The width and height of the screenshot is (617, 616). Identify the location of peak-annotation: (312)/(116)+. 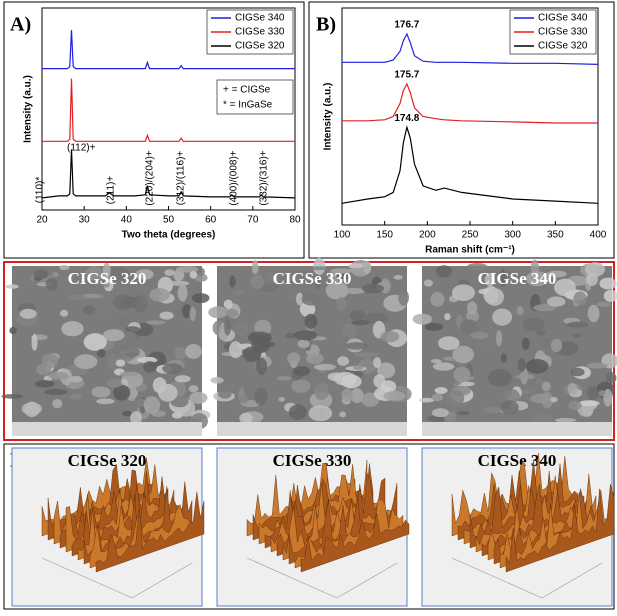
(181, 178).